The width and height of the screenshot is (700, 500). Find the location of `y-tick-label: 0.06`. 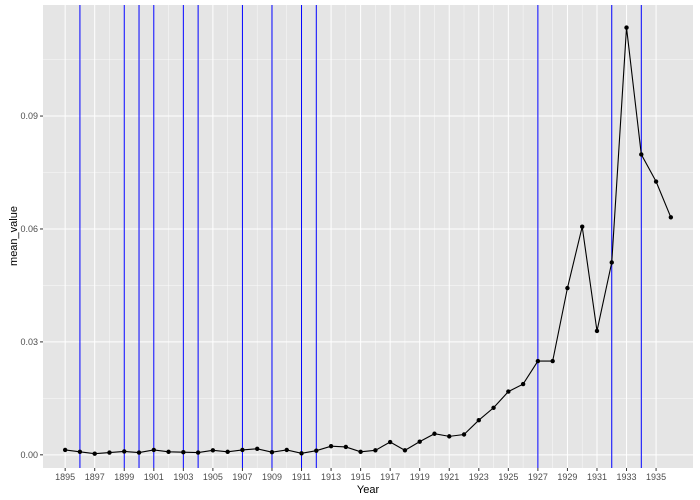

y-tick-label: 0.06 is located at coordinates (29, 229).